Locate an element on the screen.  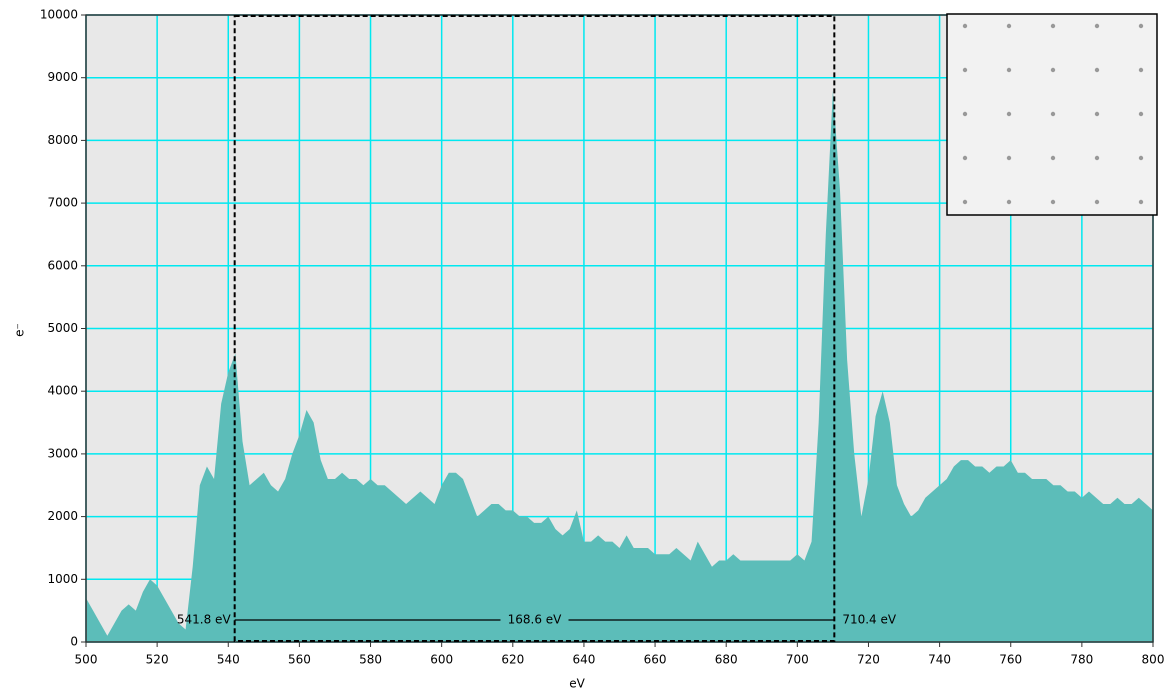
x-tick-label: 660 is located at coordinates (655, 660).